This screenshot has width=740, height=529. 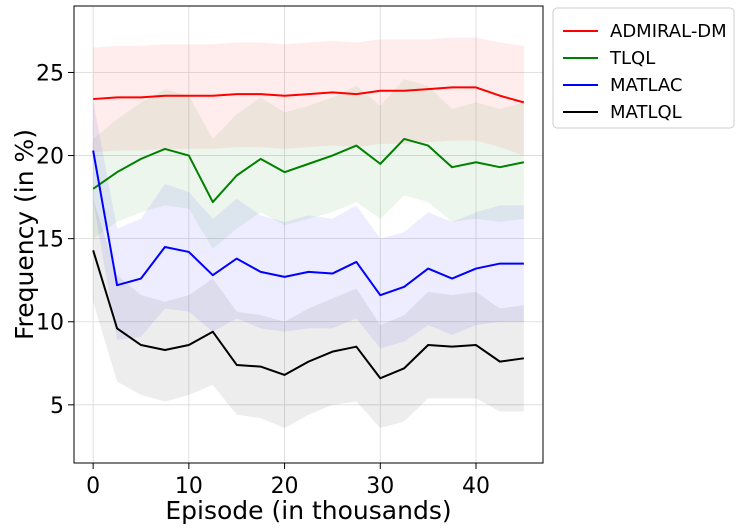 I want to click on x-axis-ticks: 0 10 20 30 40, so click(x=288, y=481).